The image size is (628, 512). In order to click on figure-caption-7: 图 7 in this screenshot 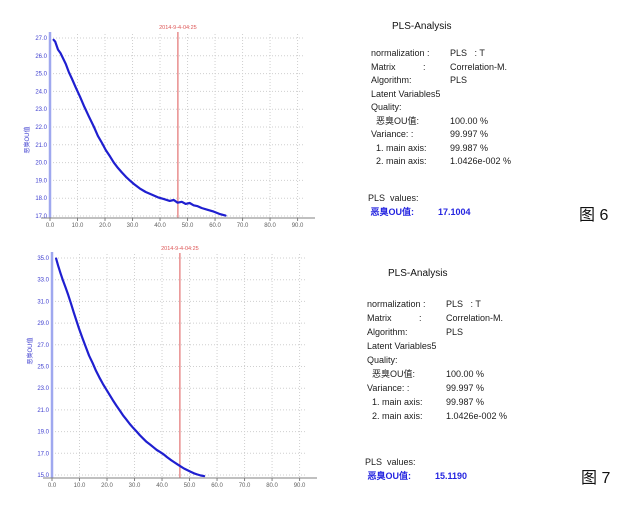, I will do `click(596, 478)`.